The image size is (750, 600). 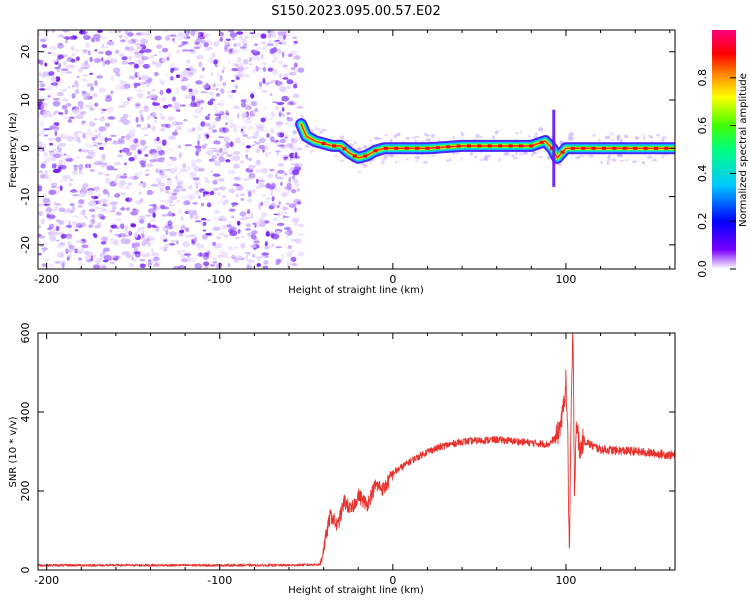 I want to click on ridge-peak-mark, so click(x=385, y=148).